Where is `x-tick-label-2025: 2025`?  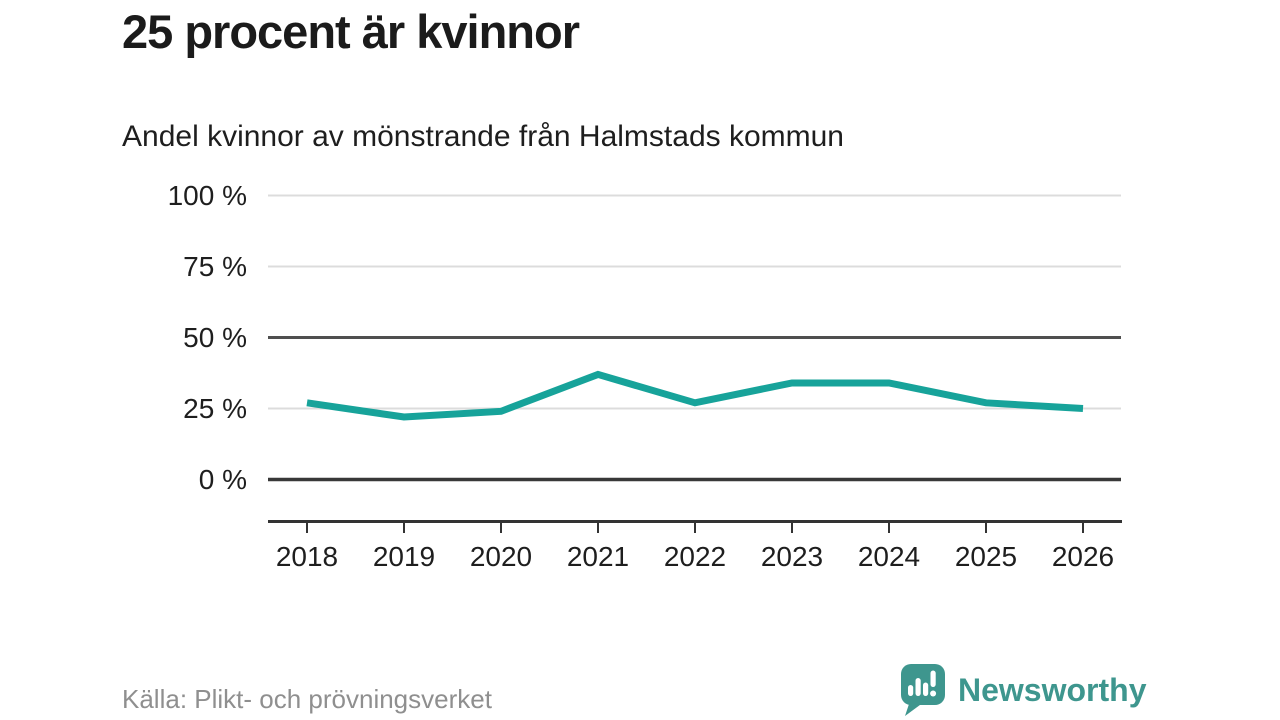
x-tick-label-2025: 2025 is located at coordinates (986, 556).